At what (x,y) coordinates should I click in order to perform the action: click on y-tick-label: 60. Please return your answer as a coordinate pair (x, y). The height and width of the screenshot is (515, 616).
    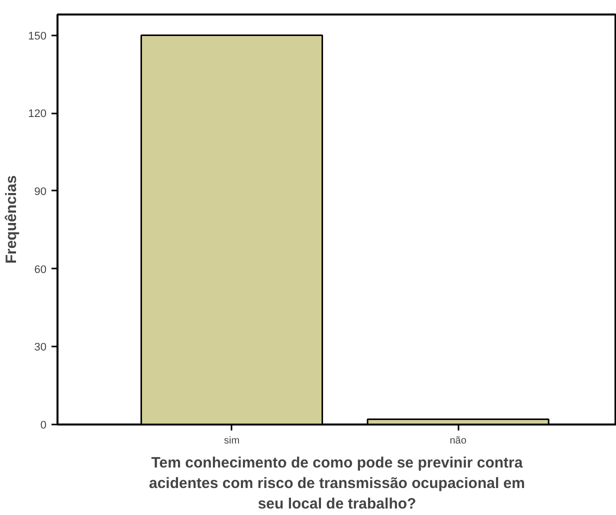
    Looking at the image, I should click on (40, 270).